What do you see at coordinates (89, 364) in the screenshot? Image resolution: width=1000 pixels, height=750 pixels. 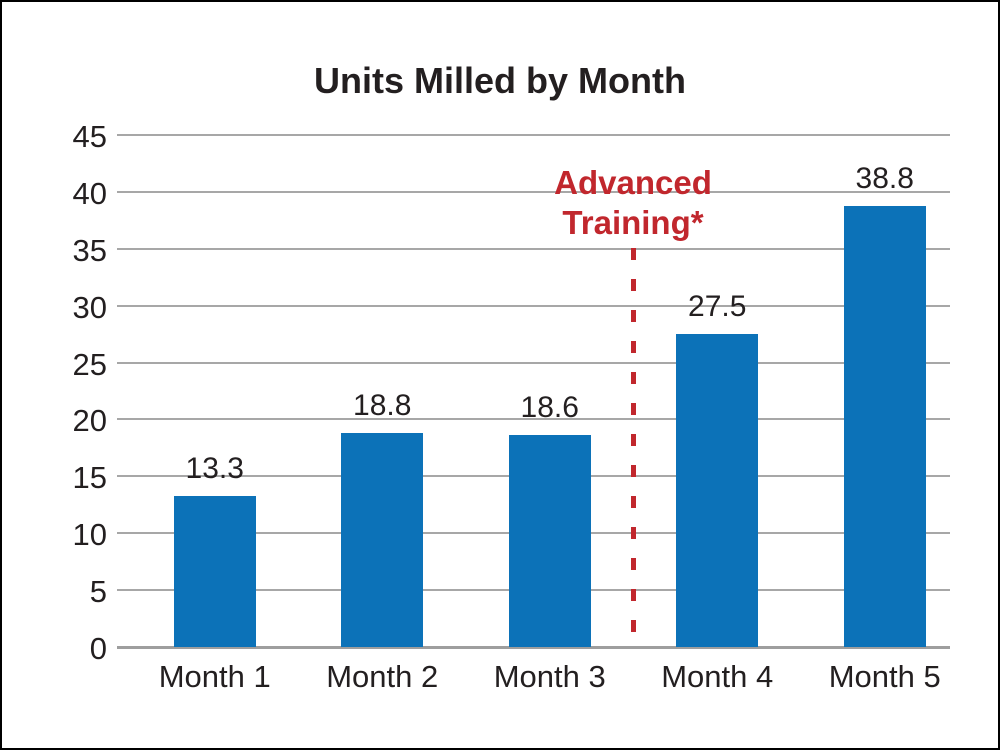 I see `y-axis-tick-label-25: 25` at bounding box center [89, 364].